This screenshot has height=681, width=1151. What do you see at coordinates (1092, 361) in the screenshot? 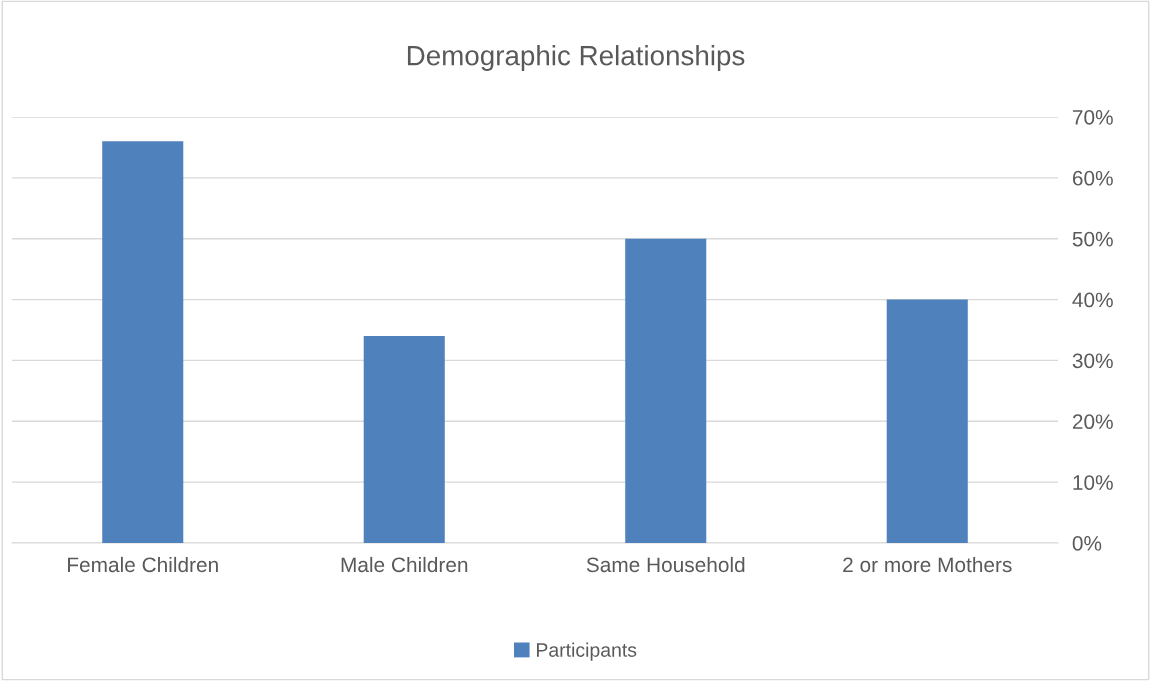
I see `y-tick-label: 30%` at bounding box center [1092, 361].